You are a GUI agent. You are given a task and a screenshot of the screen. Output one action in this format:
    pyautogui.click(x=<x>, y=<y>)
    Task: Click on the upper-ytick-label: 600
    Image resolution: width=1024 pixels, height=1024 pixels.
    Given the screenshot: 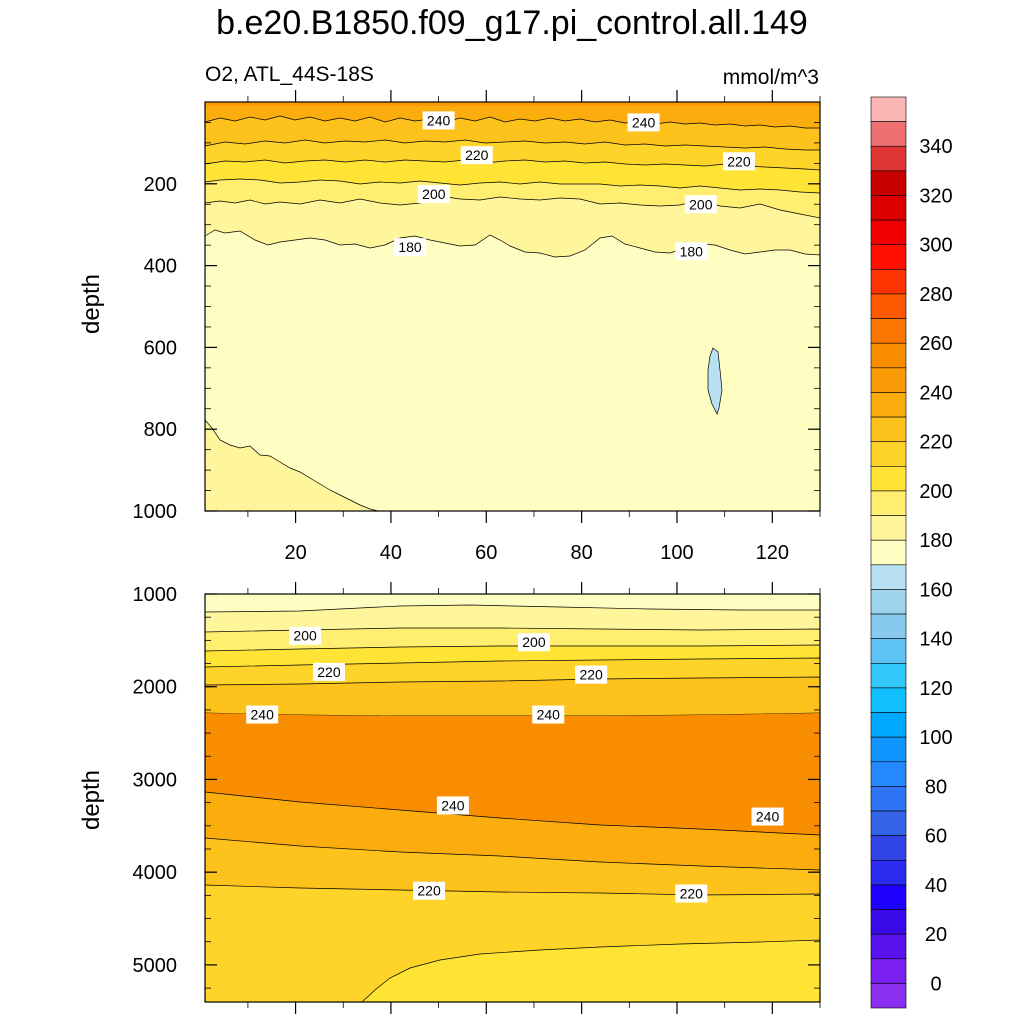 What is the action you would take?
    pyautogui.click(x=160, y=348)
    